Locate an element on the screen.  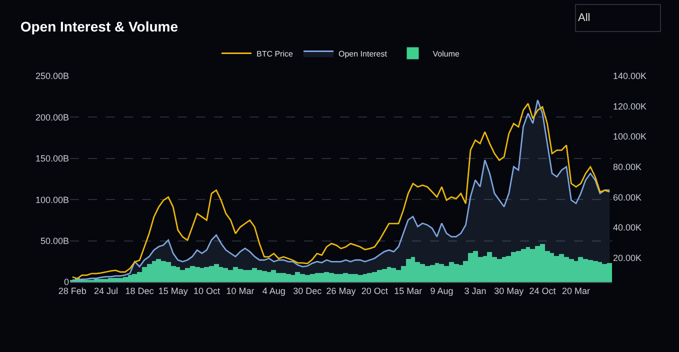
y2-tick-label: 40.00K is located at coordinates (627, 227).